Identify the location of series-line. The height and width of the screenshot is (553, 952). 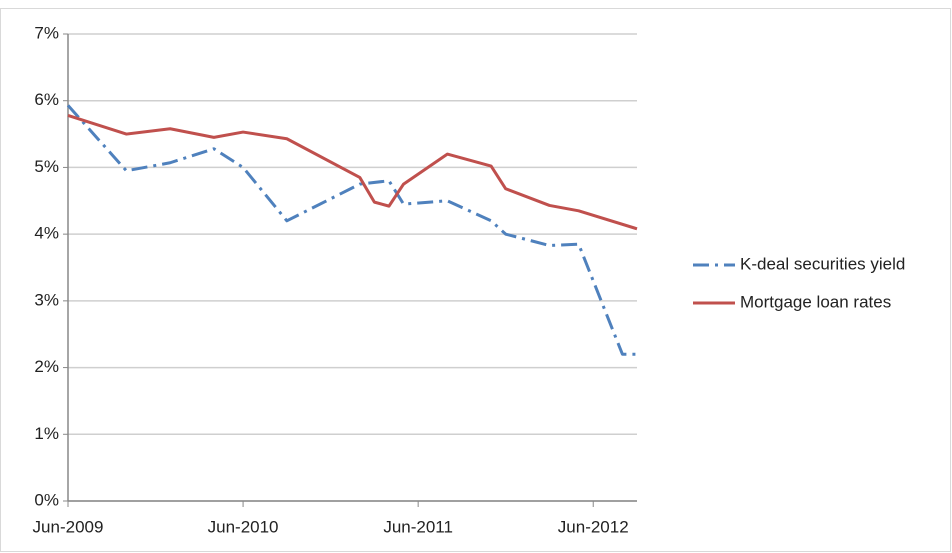
(352, 172).